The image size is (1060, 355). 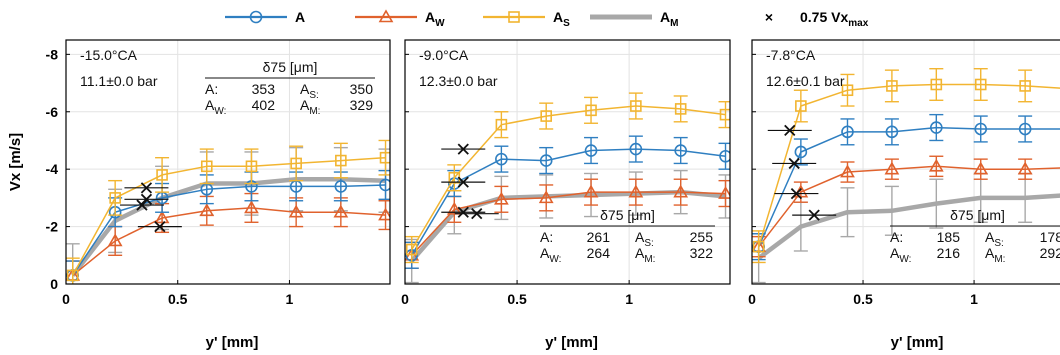 I want to click on row2-value-w: 216, so click(x=949, y=253).